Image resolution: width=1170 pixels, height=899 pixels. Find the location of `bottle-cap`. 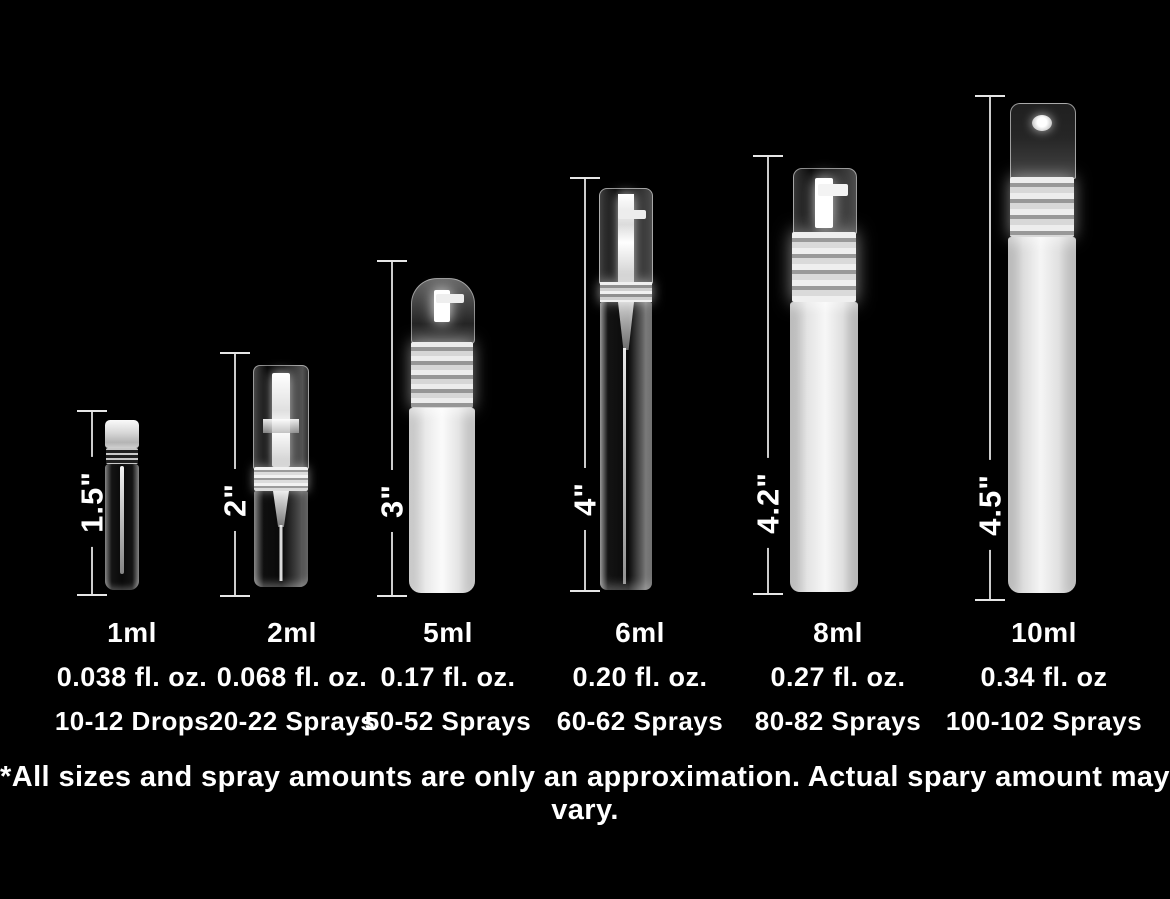

bottle-cap is located at coordinates (122, 434).